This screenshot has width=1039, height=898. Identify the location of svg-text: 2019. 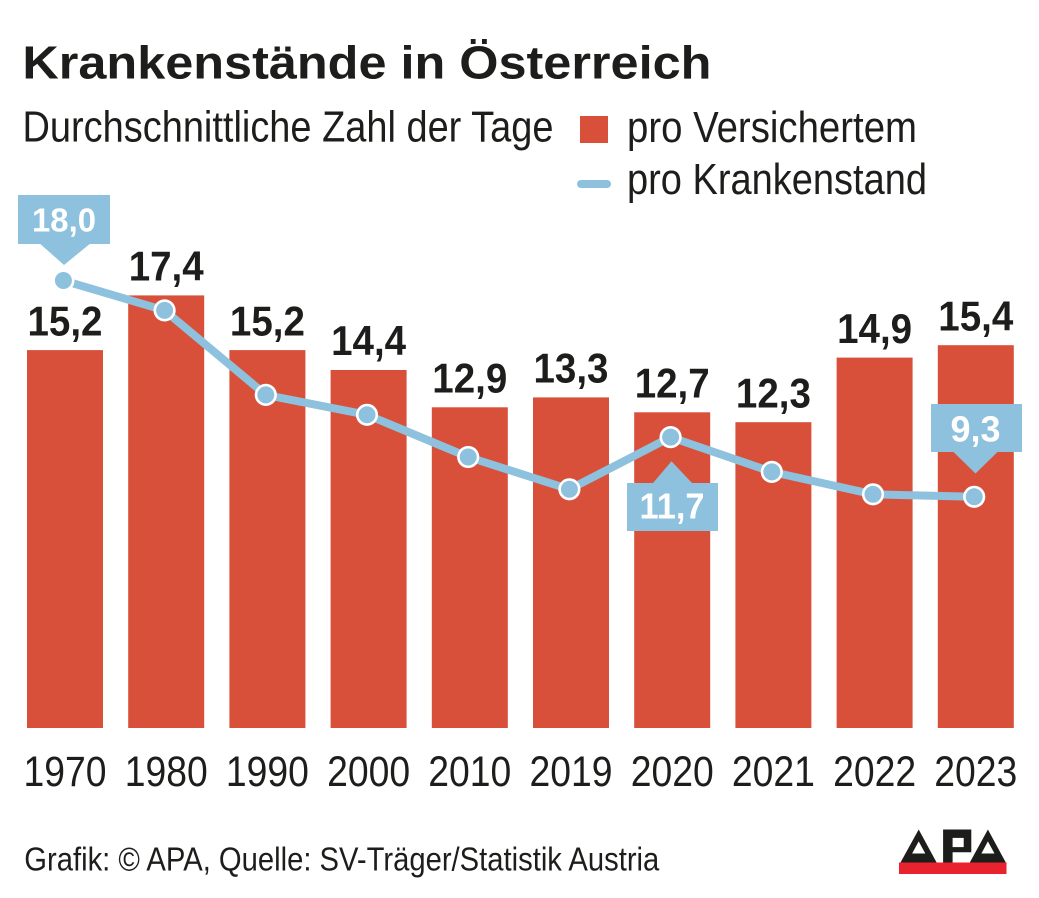
(571, 772).